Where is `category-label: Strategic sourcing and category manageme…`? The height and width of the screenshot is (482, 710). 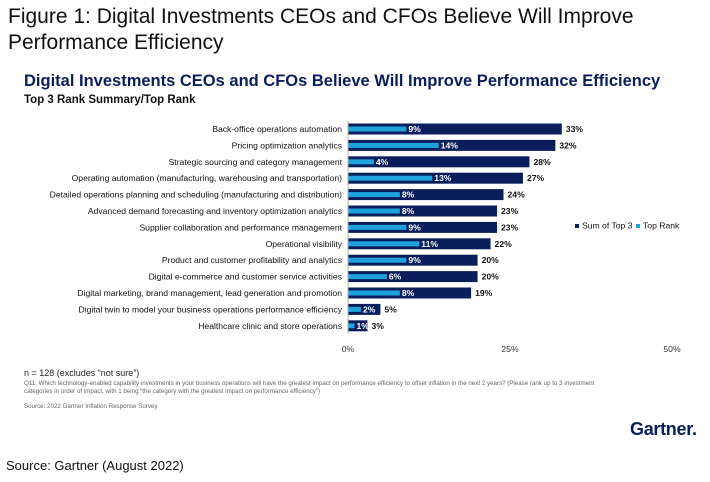 category-label: Strategic sourcing and category manageme… is located at coordinates (256, 162).